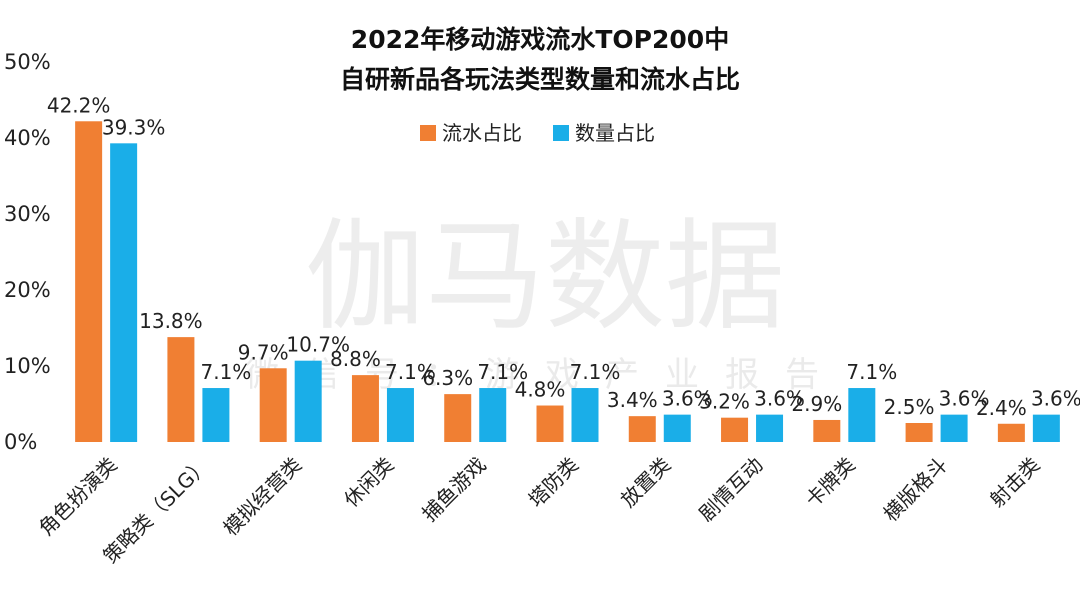 The height and width of the screenshot is (602, 1080). Describe the element at coordinates (540, 39) in the screenshot. I see `chart-title-line-1: 2022年移动游戏流水TOP200中` at that location.